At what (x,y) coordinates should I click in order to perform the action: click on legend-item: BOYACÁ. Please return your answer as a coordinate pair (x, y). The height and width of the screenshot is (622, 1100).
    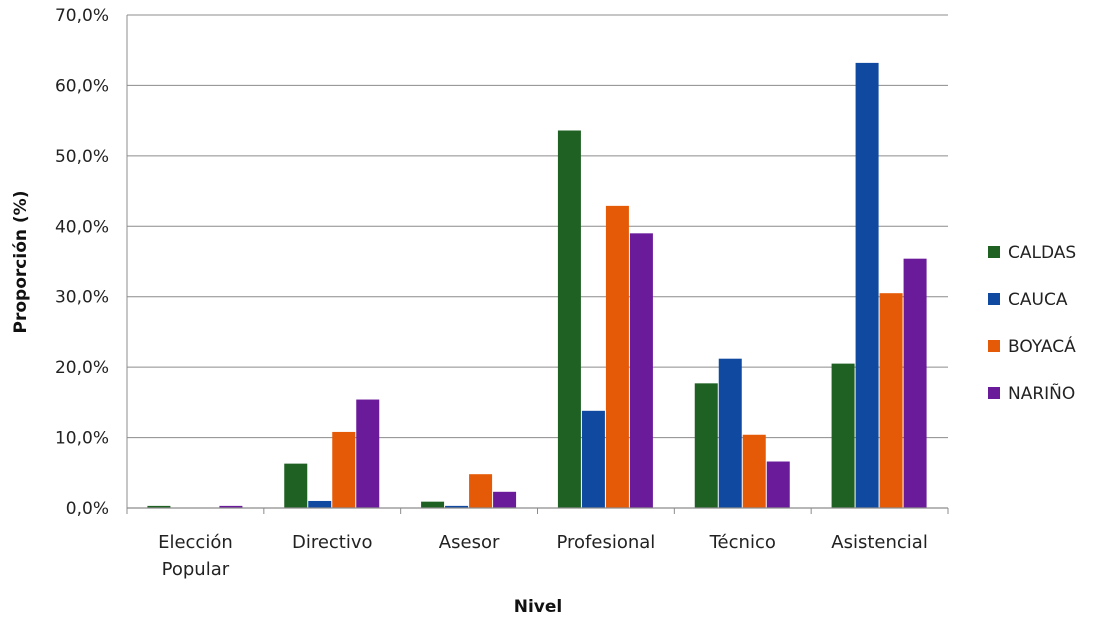
    Looking at the image, I should click on (1032, 346).